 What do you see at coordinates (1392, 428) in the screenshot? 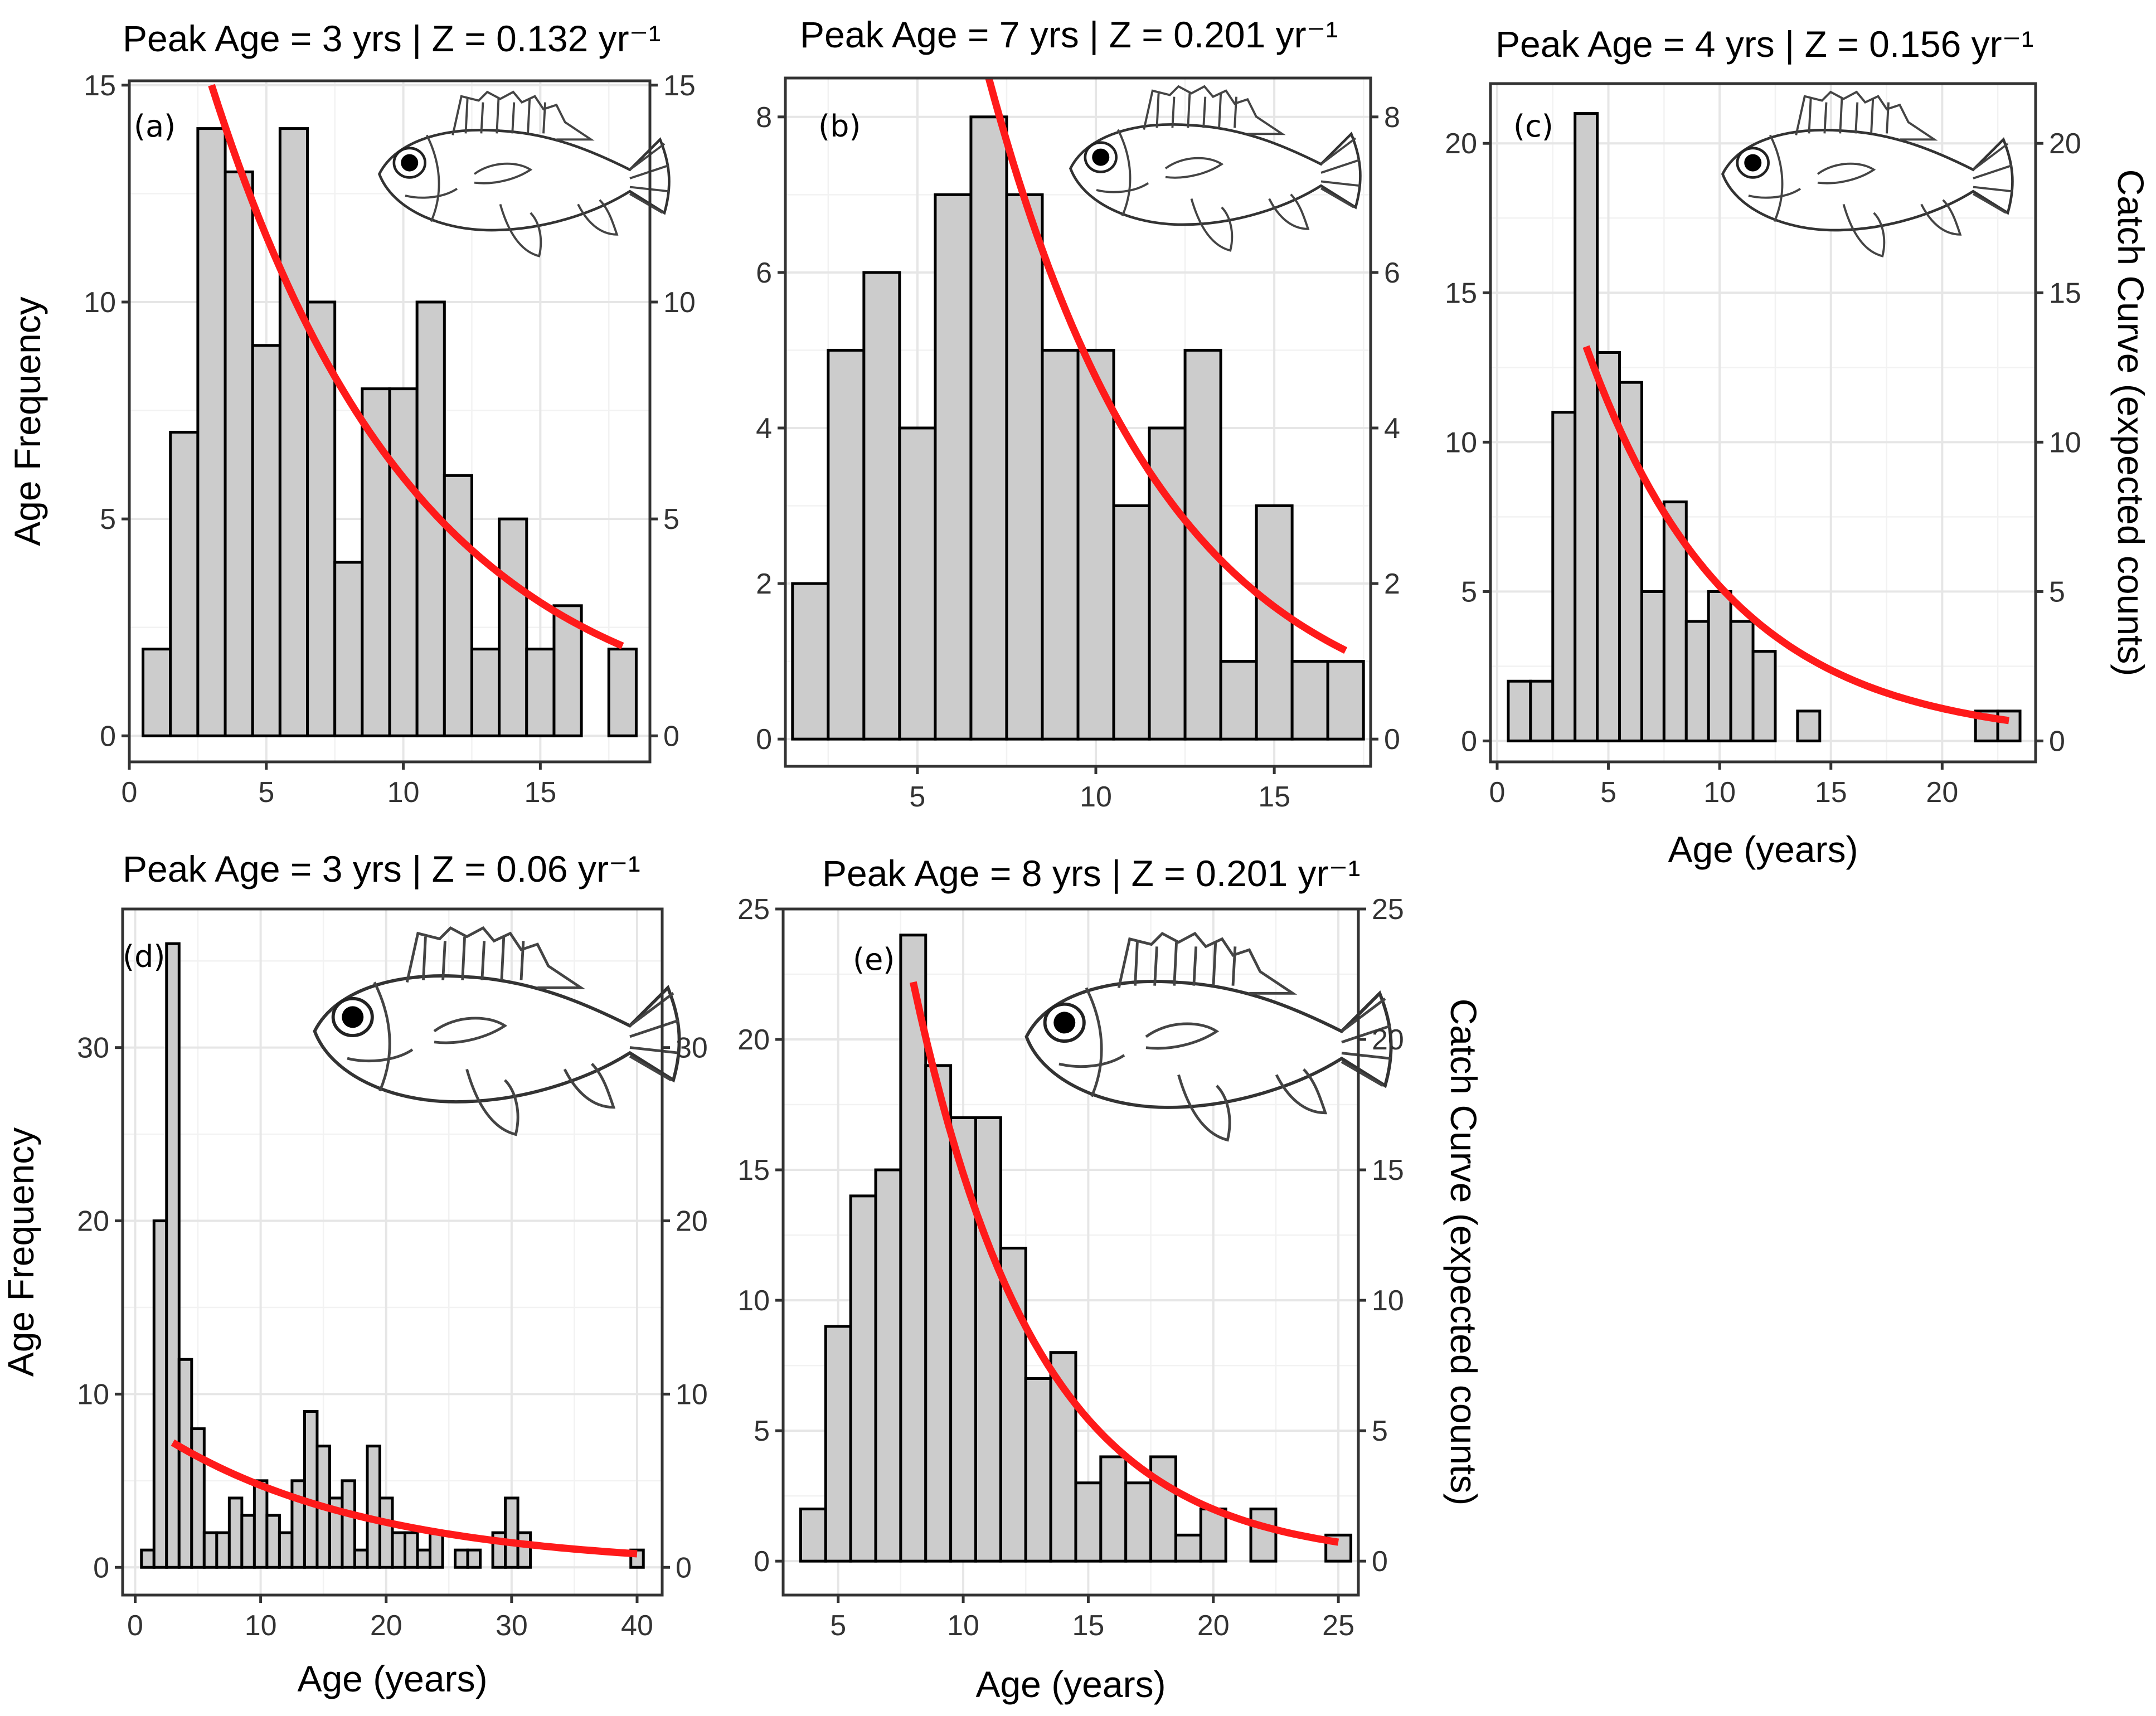
I see `y-tick-label-right: 4` at bounding box center [1392, 428].